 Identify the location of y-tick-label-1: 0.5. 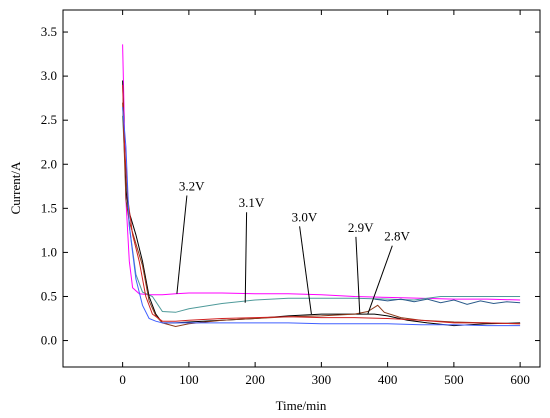
(49, 295).